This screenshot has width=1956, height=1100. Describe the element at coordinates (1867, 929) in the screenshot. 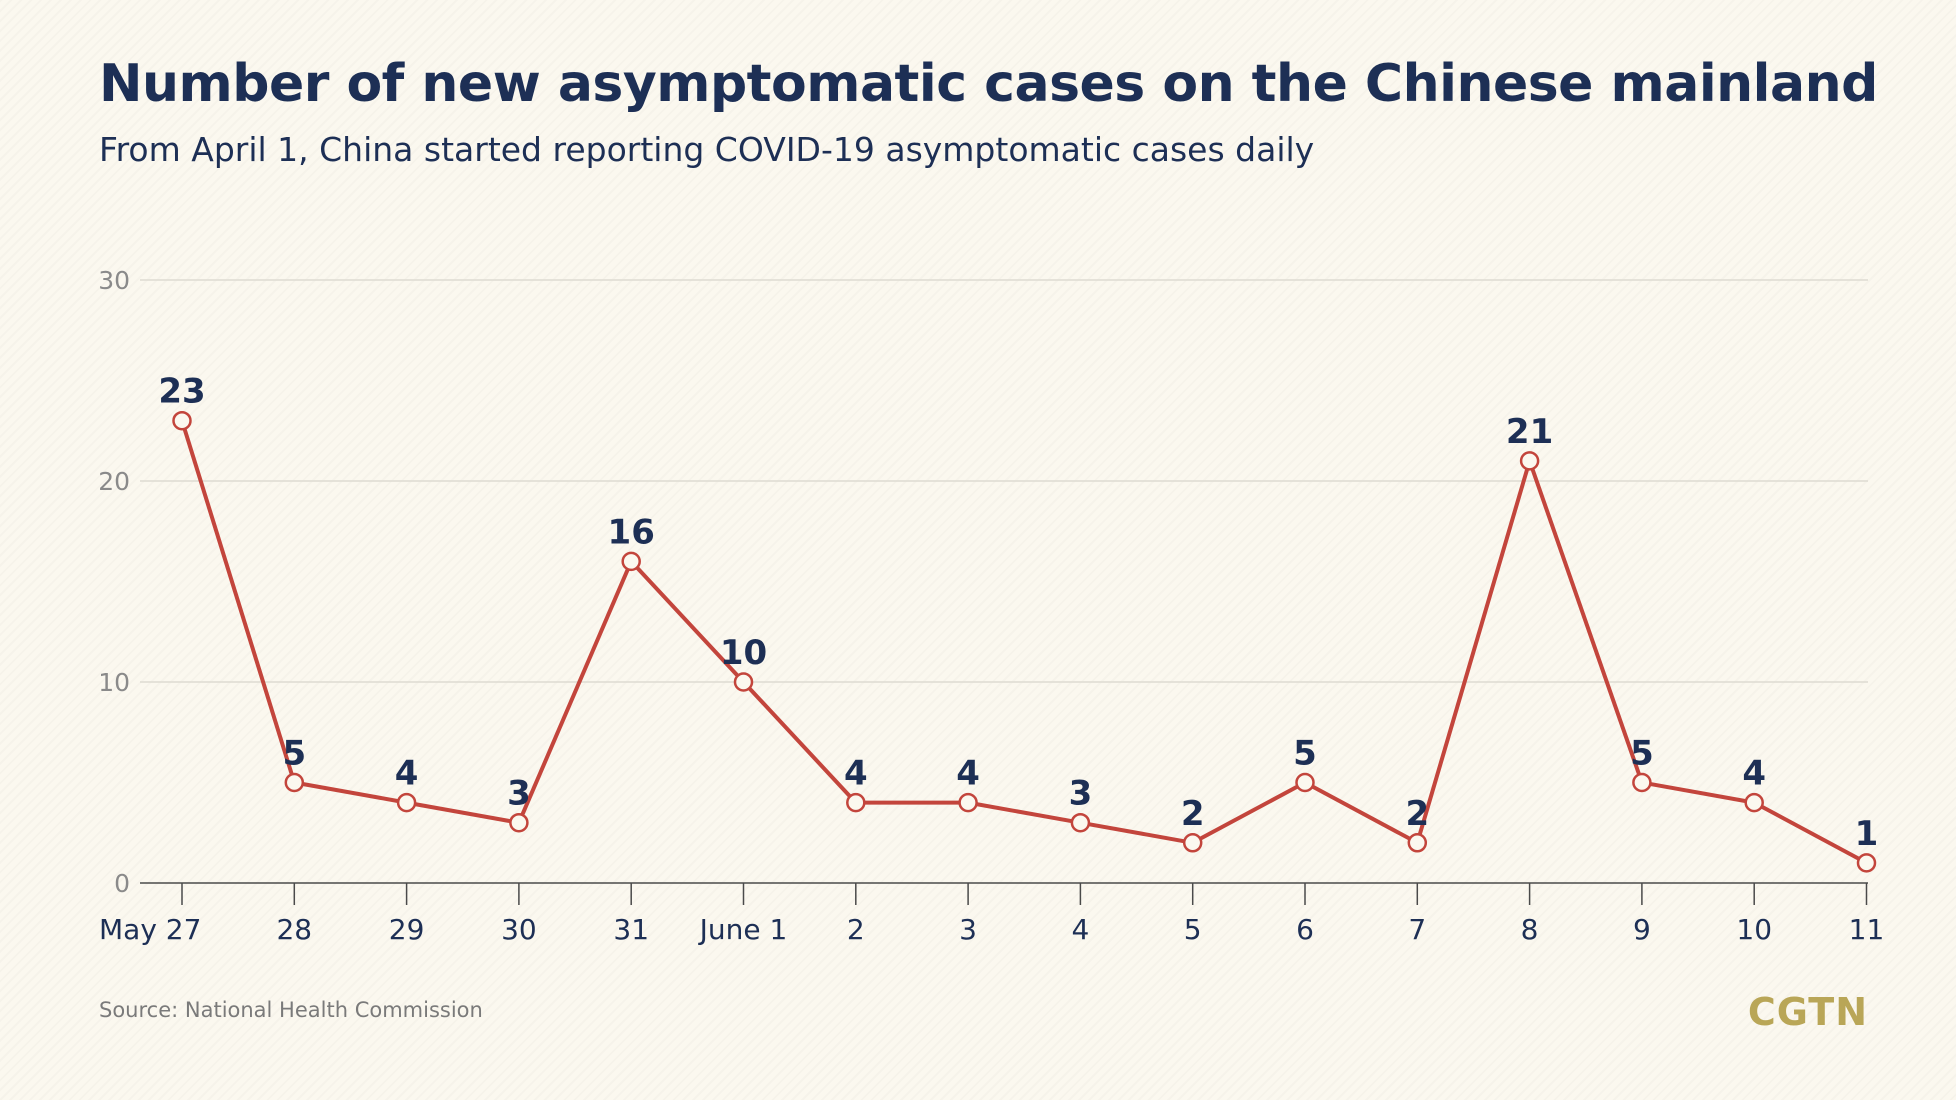

I see `x-tick-label: 11` at that location.